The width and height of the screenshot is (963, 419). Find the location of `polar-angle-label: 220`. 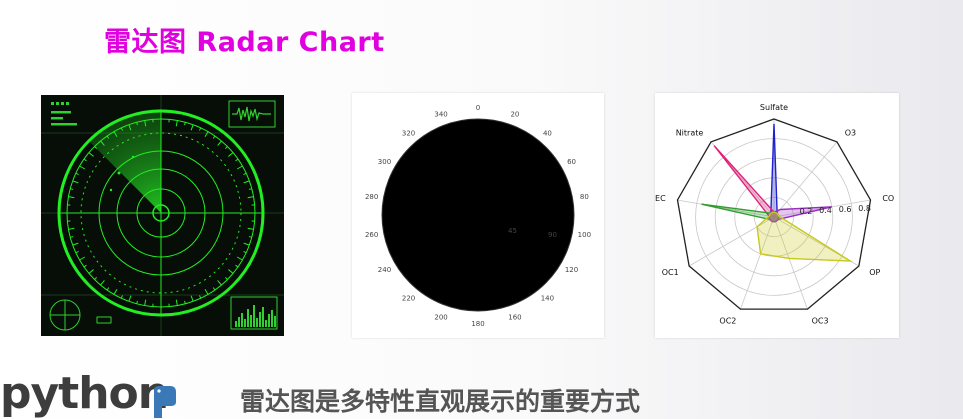

polar-angle-label: 220 is located at coordinates (408, 299).